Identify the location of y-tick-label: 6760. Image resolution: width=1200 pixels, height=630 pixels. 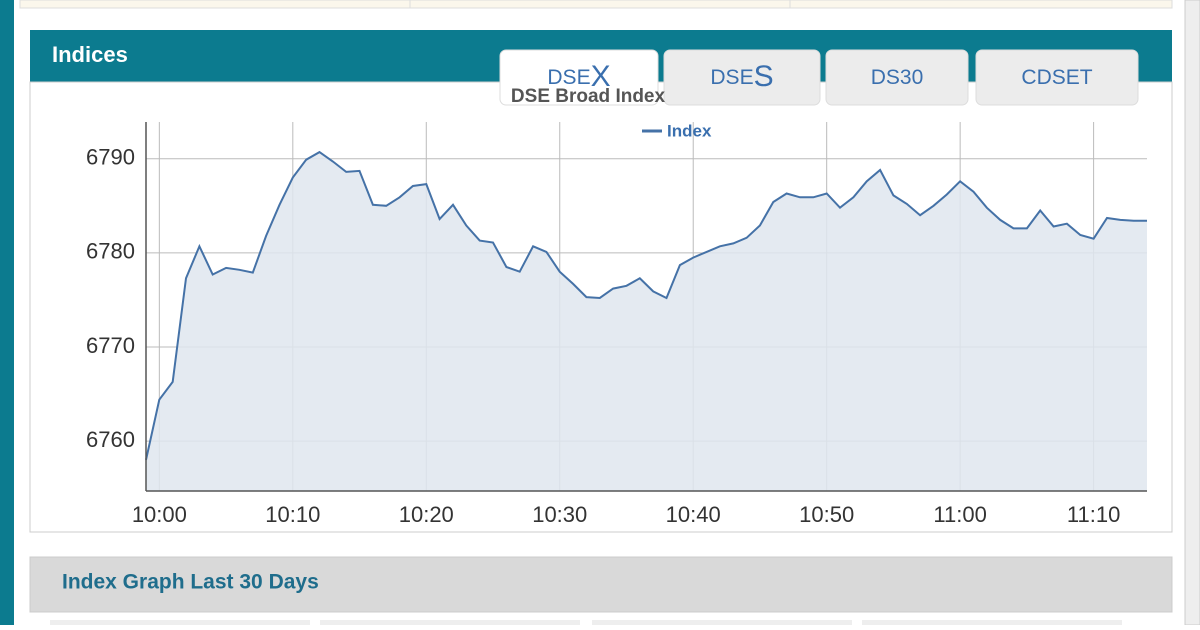
(110, 439).